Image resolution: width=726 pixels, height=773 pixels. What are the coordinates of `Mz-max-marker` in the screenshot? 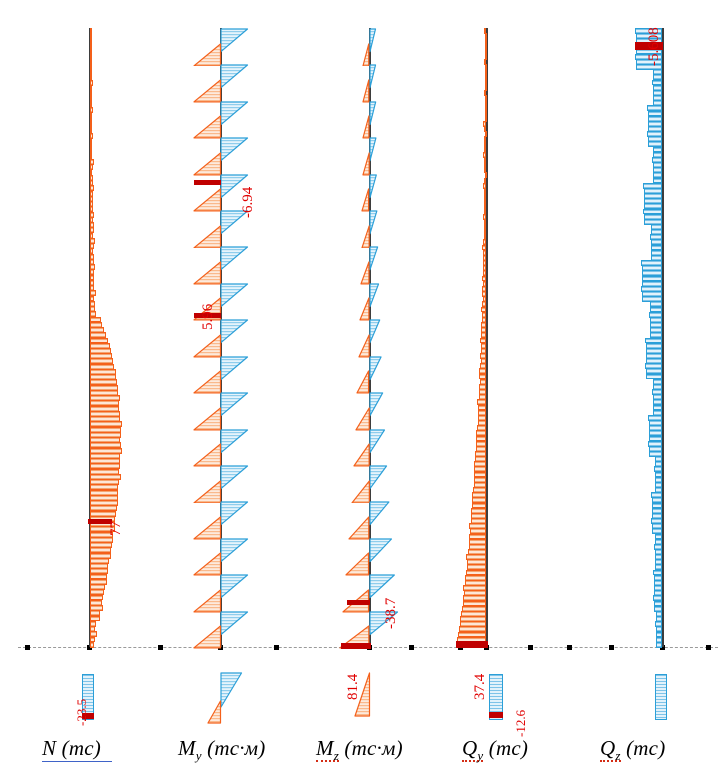 It's located at (356, 646).